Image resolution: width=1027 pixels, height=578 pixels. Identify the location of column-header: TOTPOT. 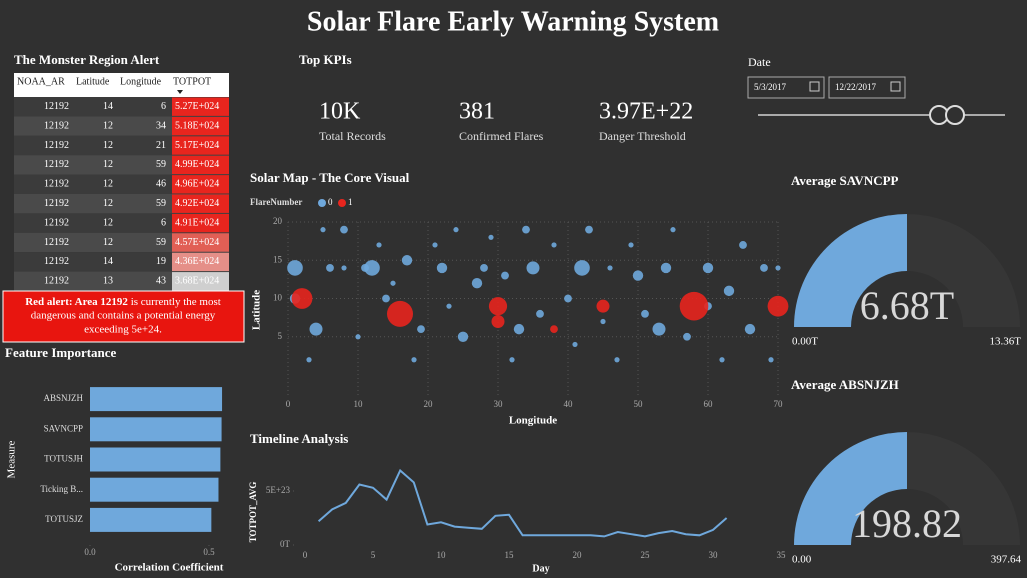
(192, 81).